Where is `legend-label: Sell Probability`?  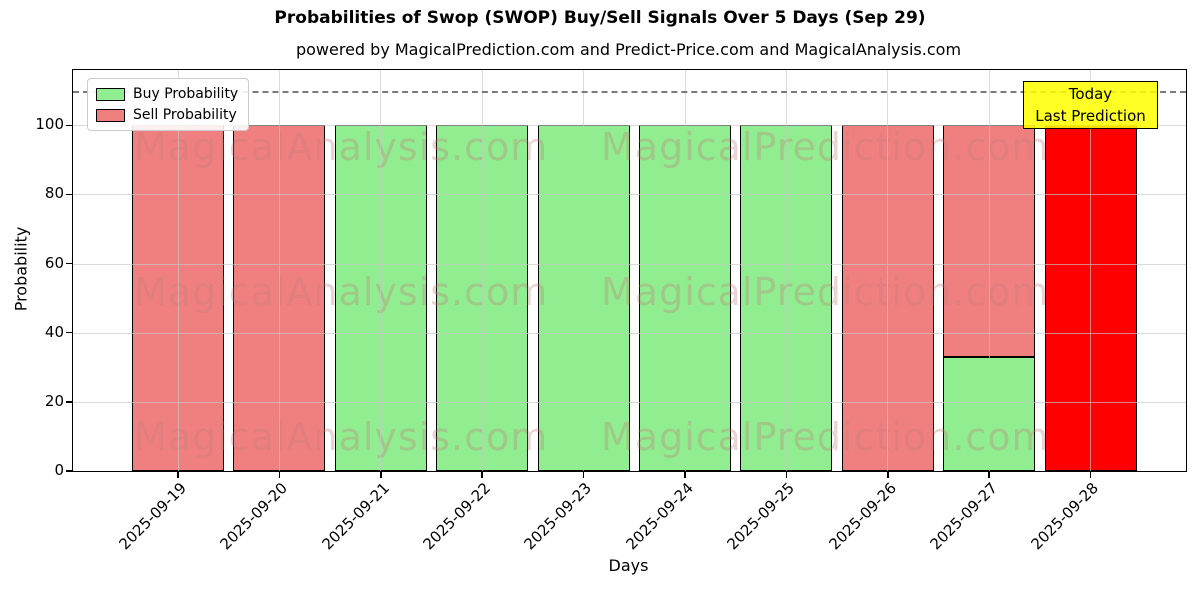
legend-label: Sell Probability is located at coordinates (185, 115).